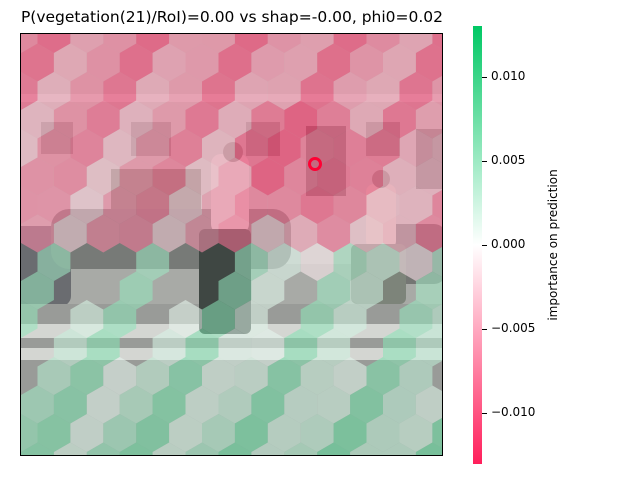  I want to click on roi-marker, so click(315, 164).